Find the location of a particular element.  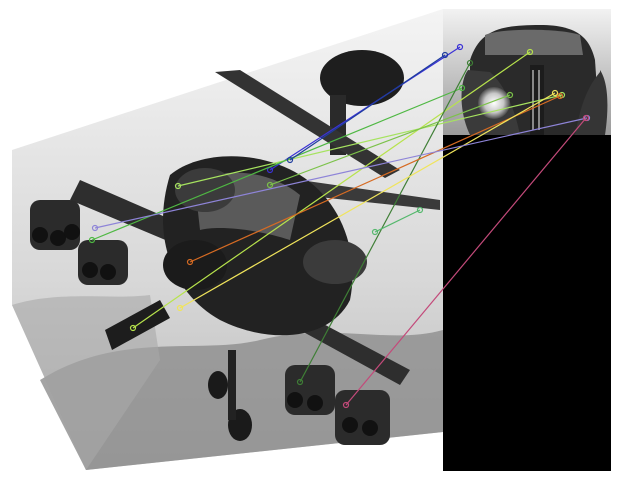

car-headlight is located at coordinates (494, 103).